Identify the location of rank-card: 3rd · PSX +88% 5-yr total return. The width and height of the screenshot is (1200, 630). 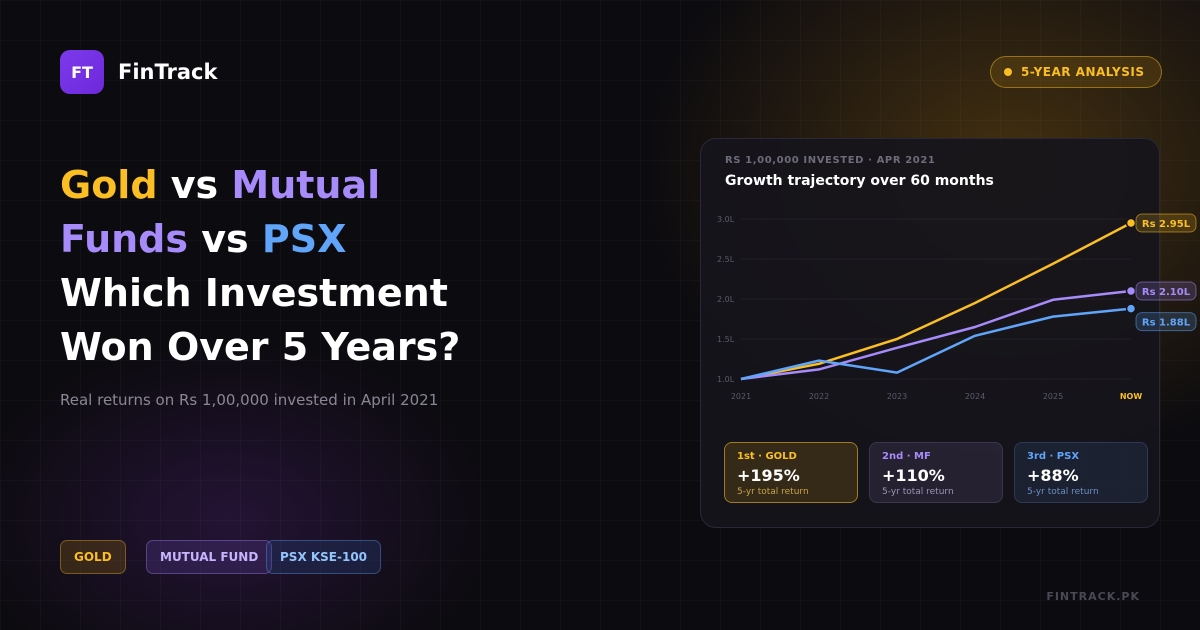
(1081, 472).